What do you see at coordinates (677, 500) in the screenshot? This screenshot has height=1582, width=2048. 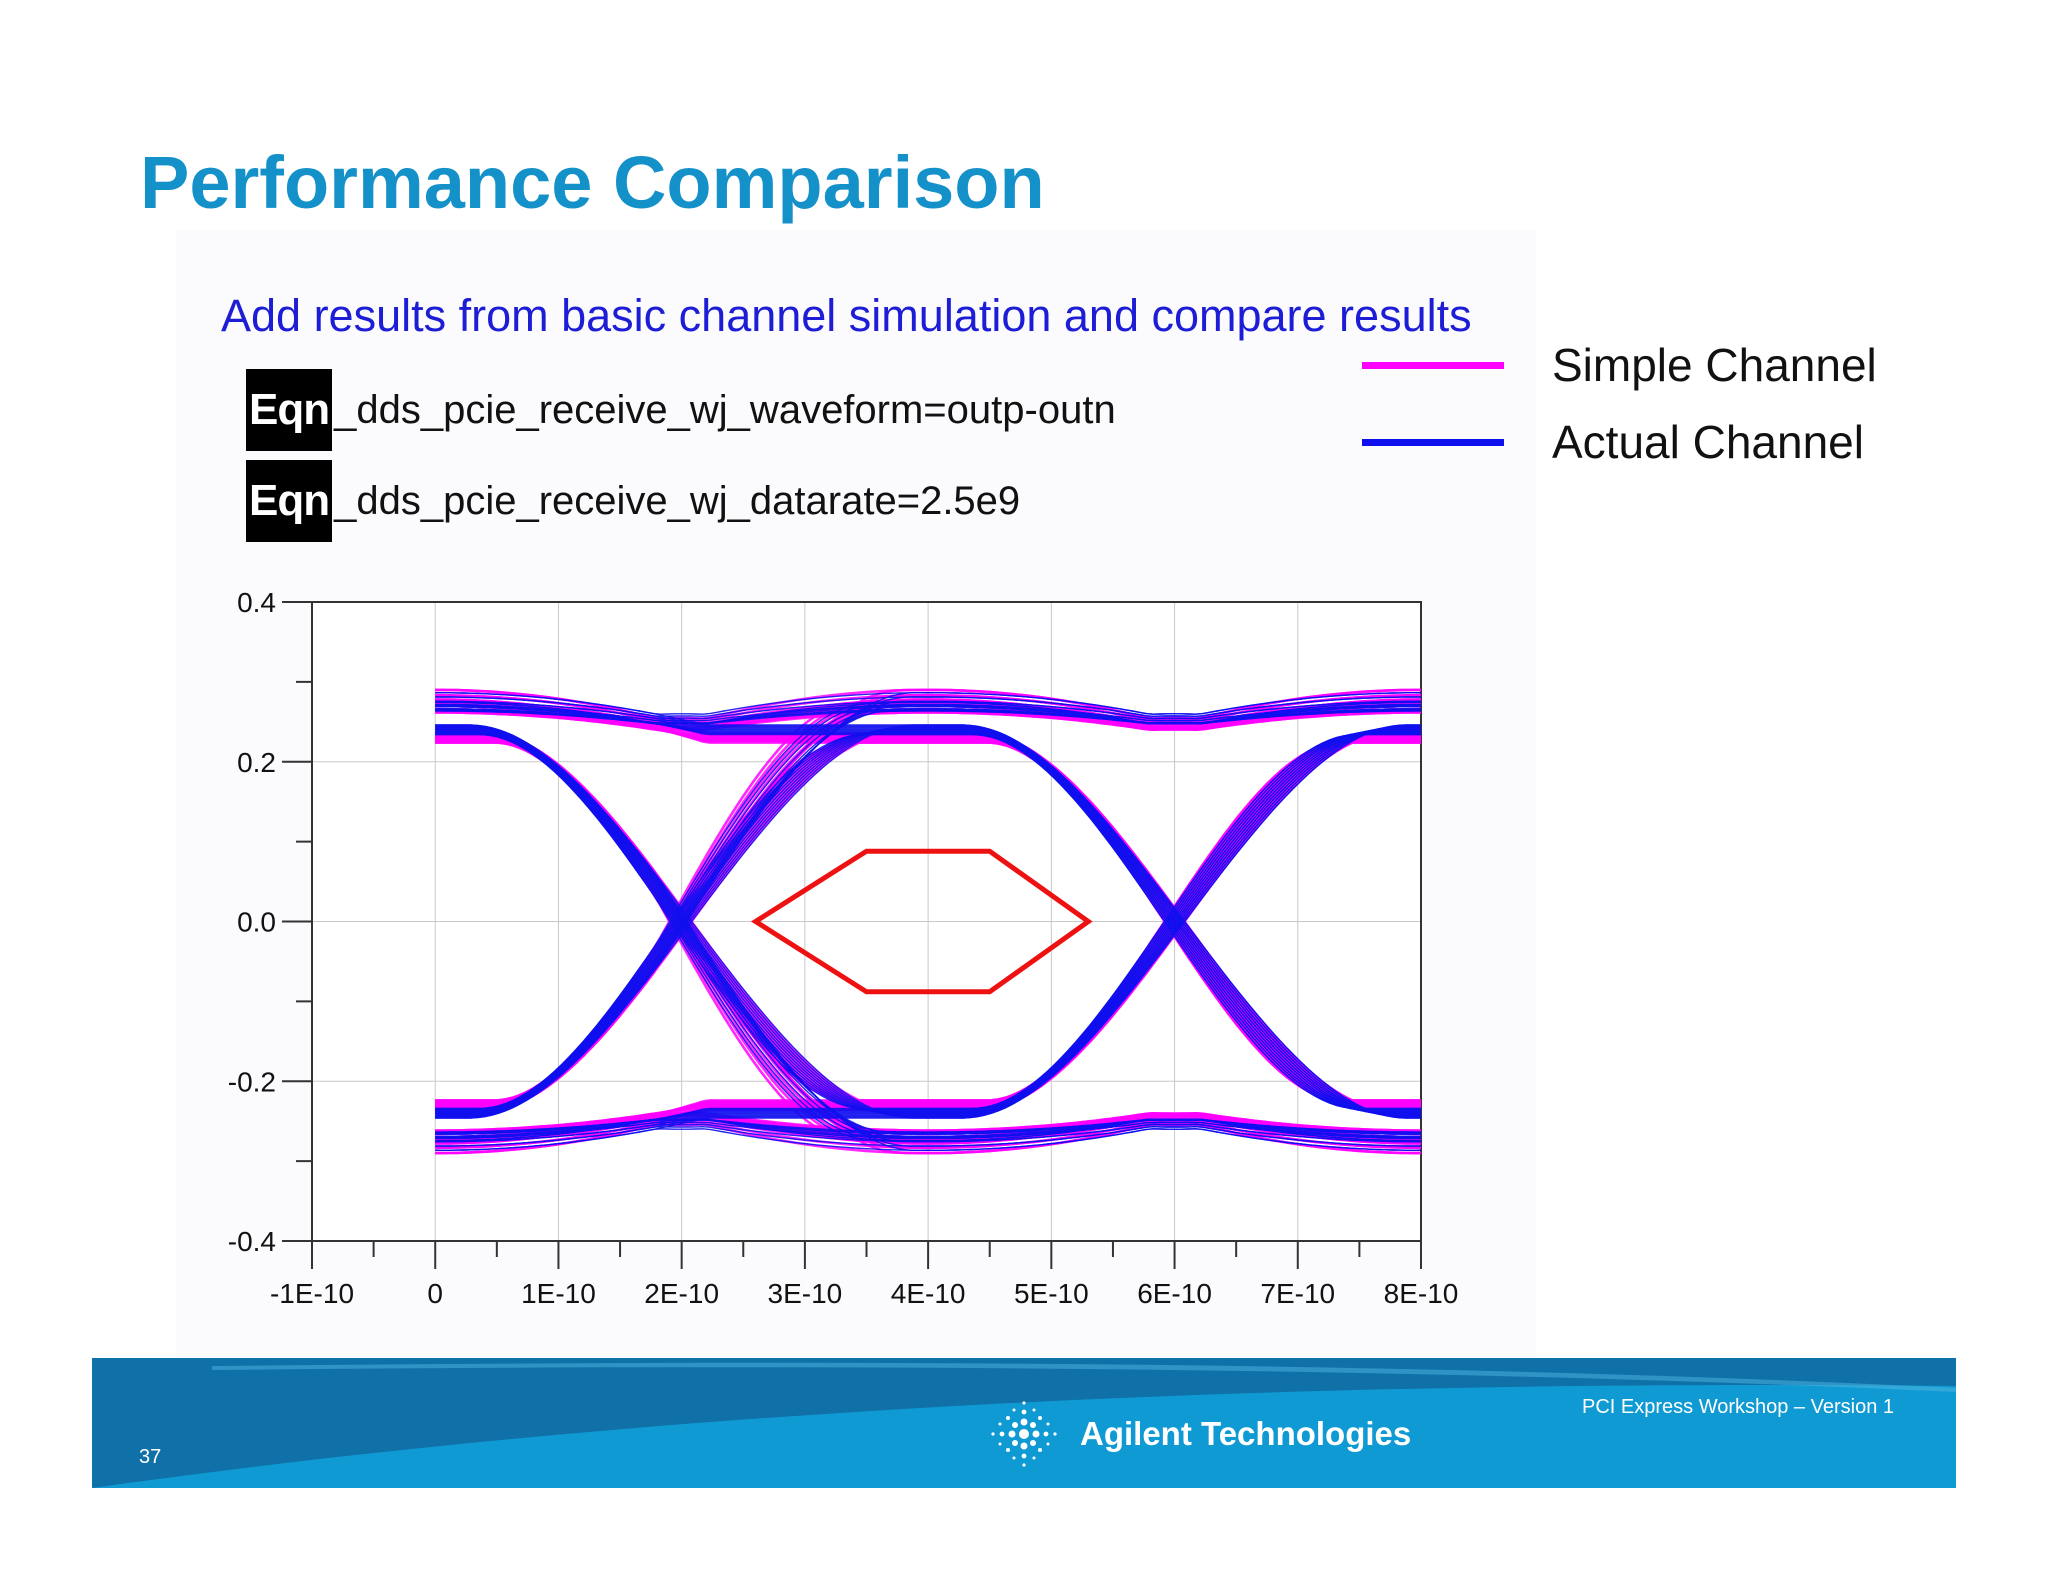 I see `equation-text: _dds_pcie_receive_wj_datarate=2.5e9` at bounding box center [677, 500].